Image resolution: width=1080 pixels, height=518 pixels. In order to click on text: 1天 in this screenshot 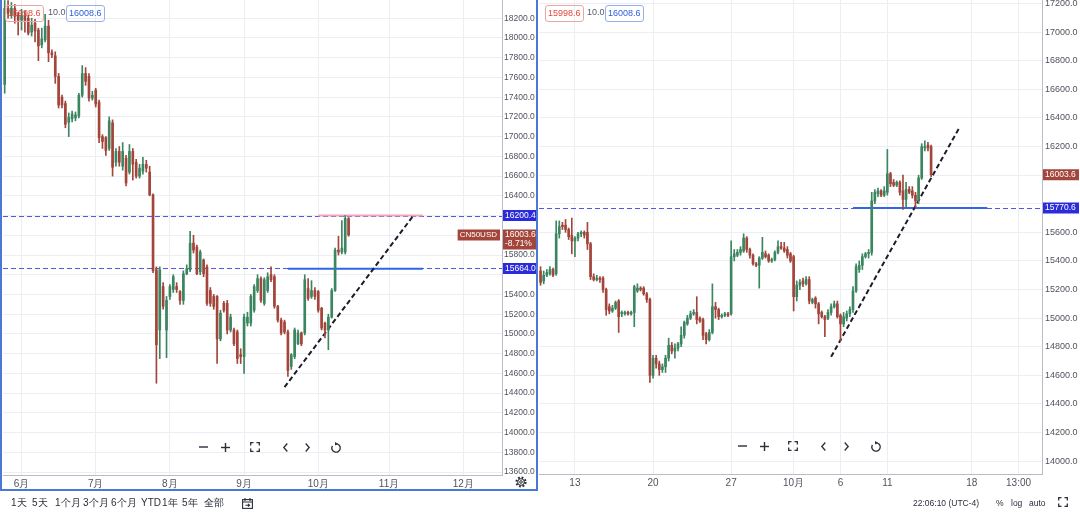, I will do `click(19, 502)`.